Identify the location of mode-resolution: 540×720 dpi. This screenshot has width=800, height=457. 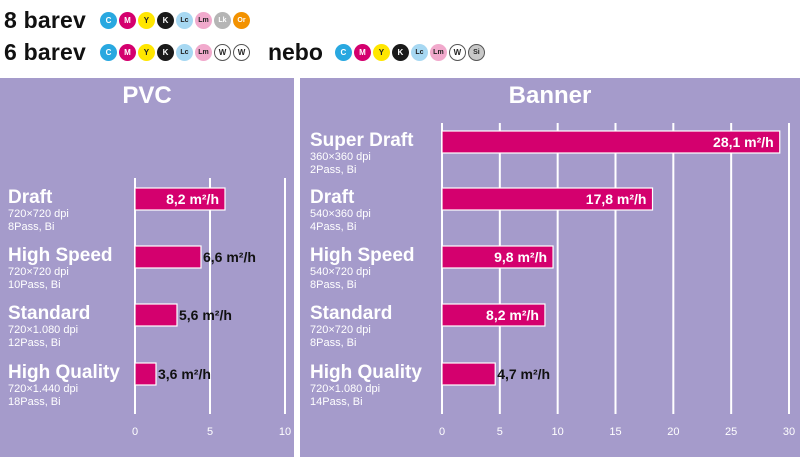
(340, 272).